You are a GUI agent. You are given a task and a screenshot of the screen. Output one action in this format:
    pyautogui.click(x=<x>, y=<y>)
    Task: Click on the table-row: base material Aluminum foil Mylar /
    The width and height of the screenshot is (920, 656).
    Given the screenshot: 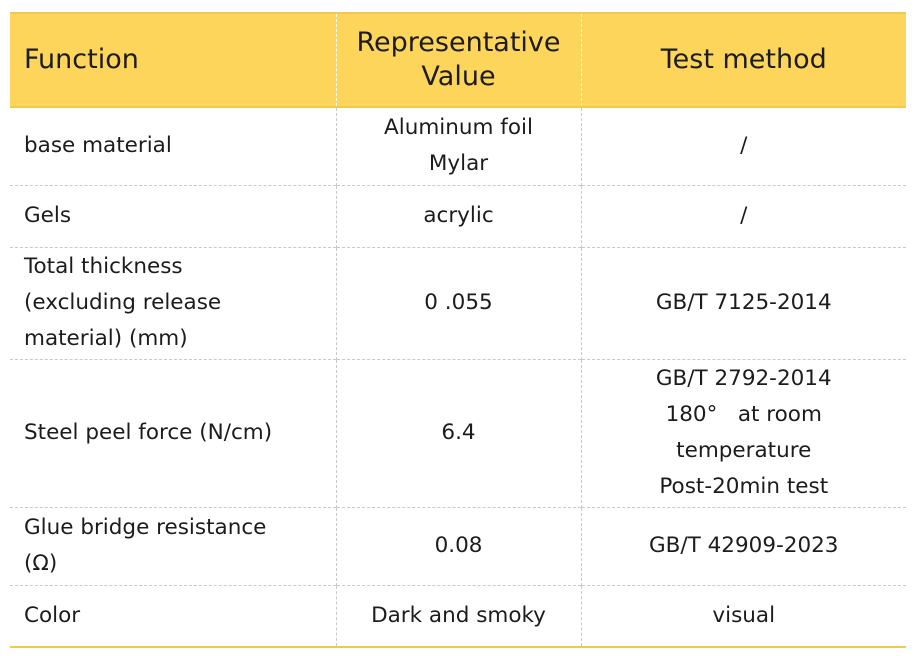 What is the action you would take?
    pyautogui.click(x=458, y=146)
    